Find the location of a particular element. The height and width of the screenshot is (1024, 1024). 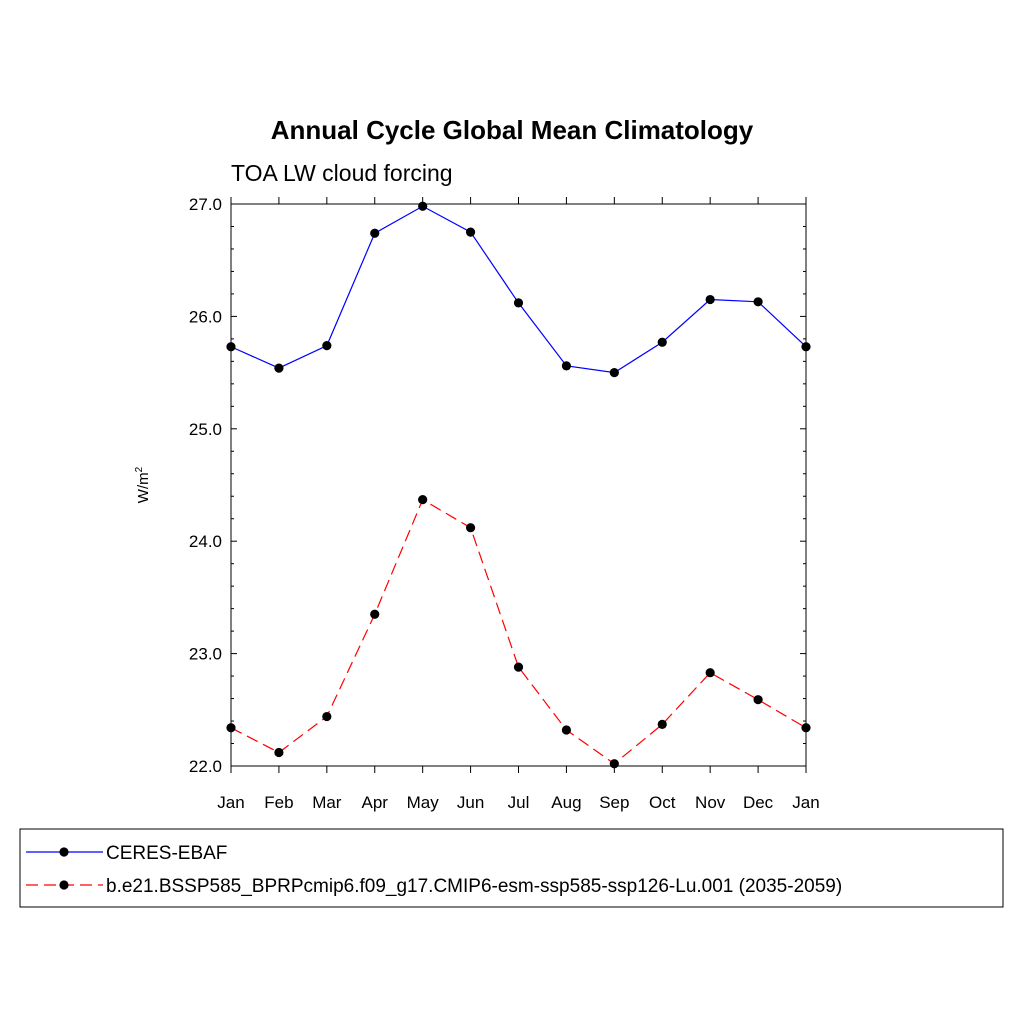

legend-label: CERES-EBAF is located at coordinates (166, 853).